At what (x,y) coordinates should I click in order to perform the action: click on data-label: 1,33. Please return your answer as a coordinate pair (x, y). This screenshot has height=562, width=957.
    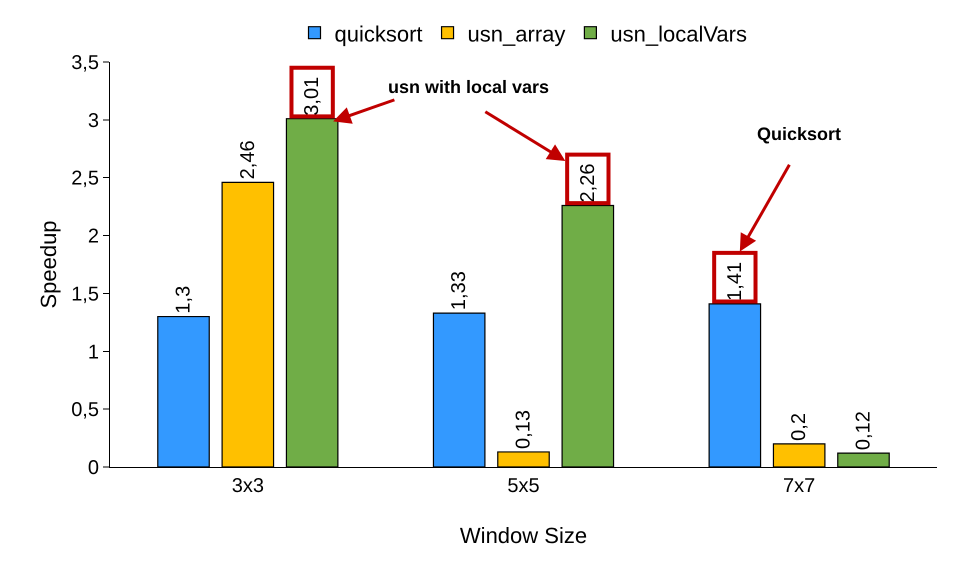
    Looking at the image, I should click on (459, 290).